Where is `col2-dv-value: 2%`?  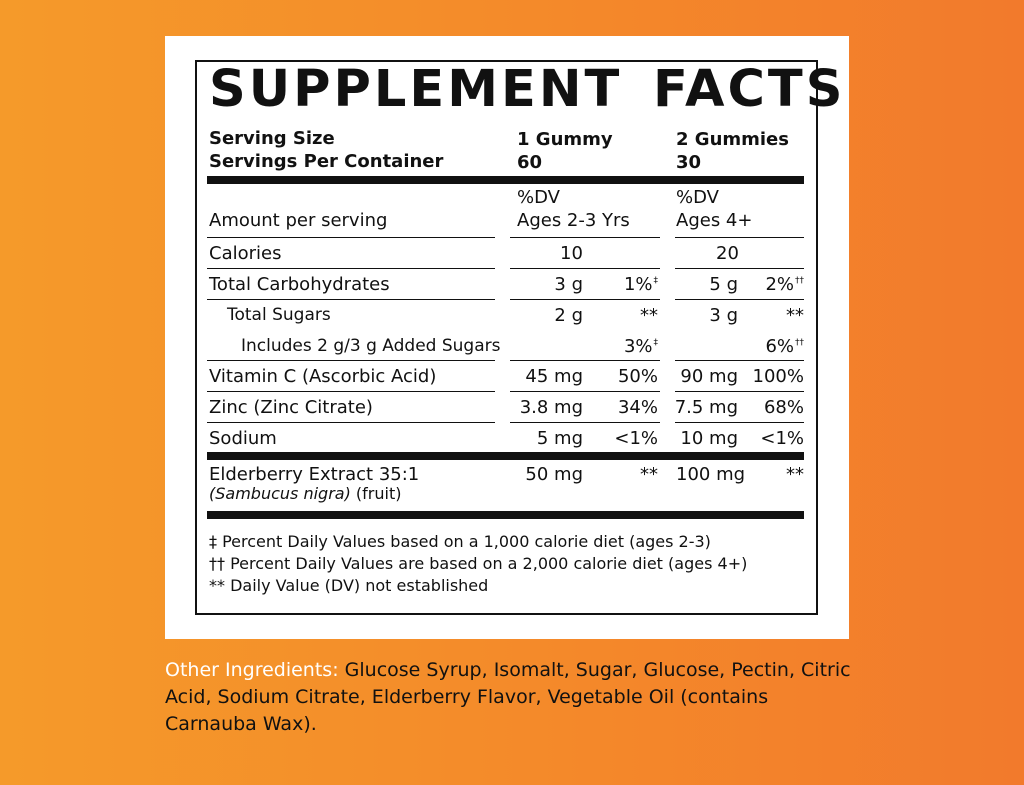
col2-dv-value: 2% is located at coordinates (779, 284).